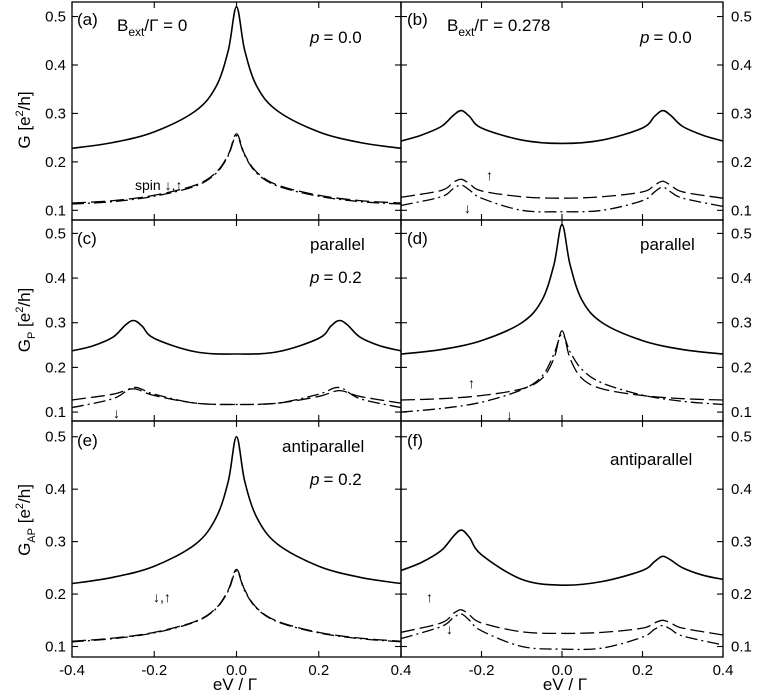 The width and height of the screenshot is (763, 696). Describe the element at coordinates (565, 684) in the screenshot. I see `xlabel-right: eV / Γ` at that location.